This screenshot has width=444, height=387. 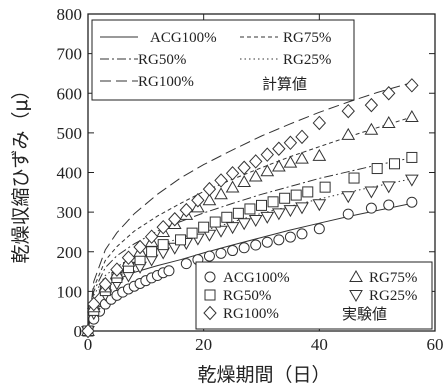 What do you see at coordinates (183, 38) in the screenshot?
I see `calculated-legend-label: ACG100%` at bounding box center [183, 38].